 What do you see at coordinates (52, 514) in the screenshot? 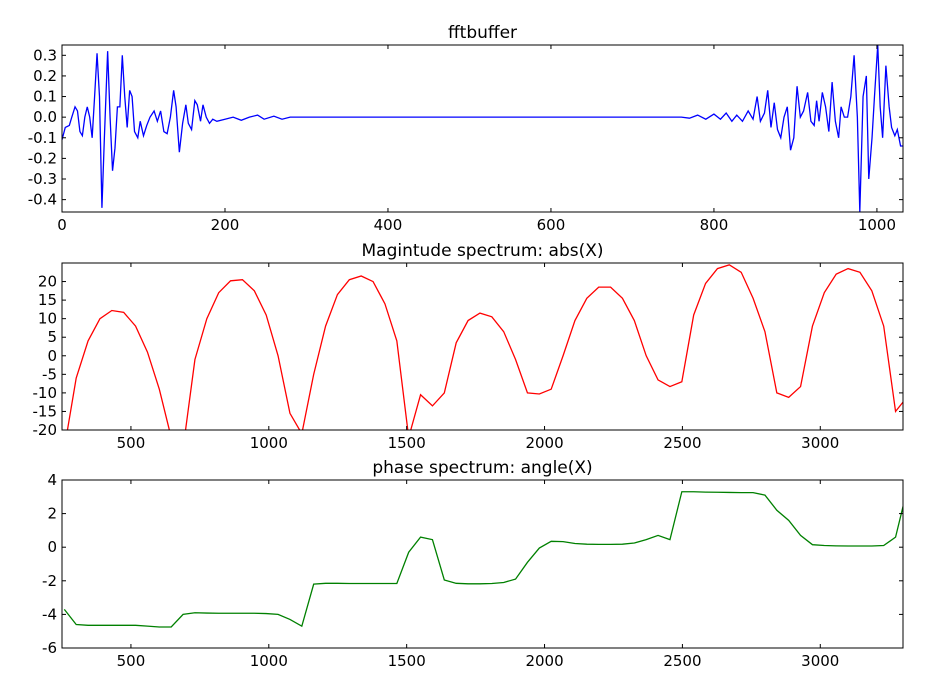
I see `y-tick-label: 2` at bounding box center [52, 514].